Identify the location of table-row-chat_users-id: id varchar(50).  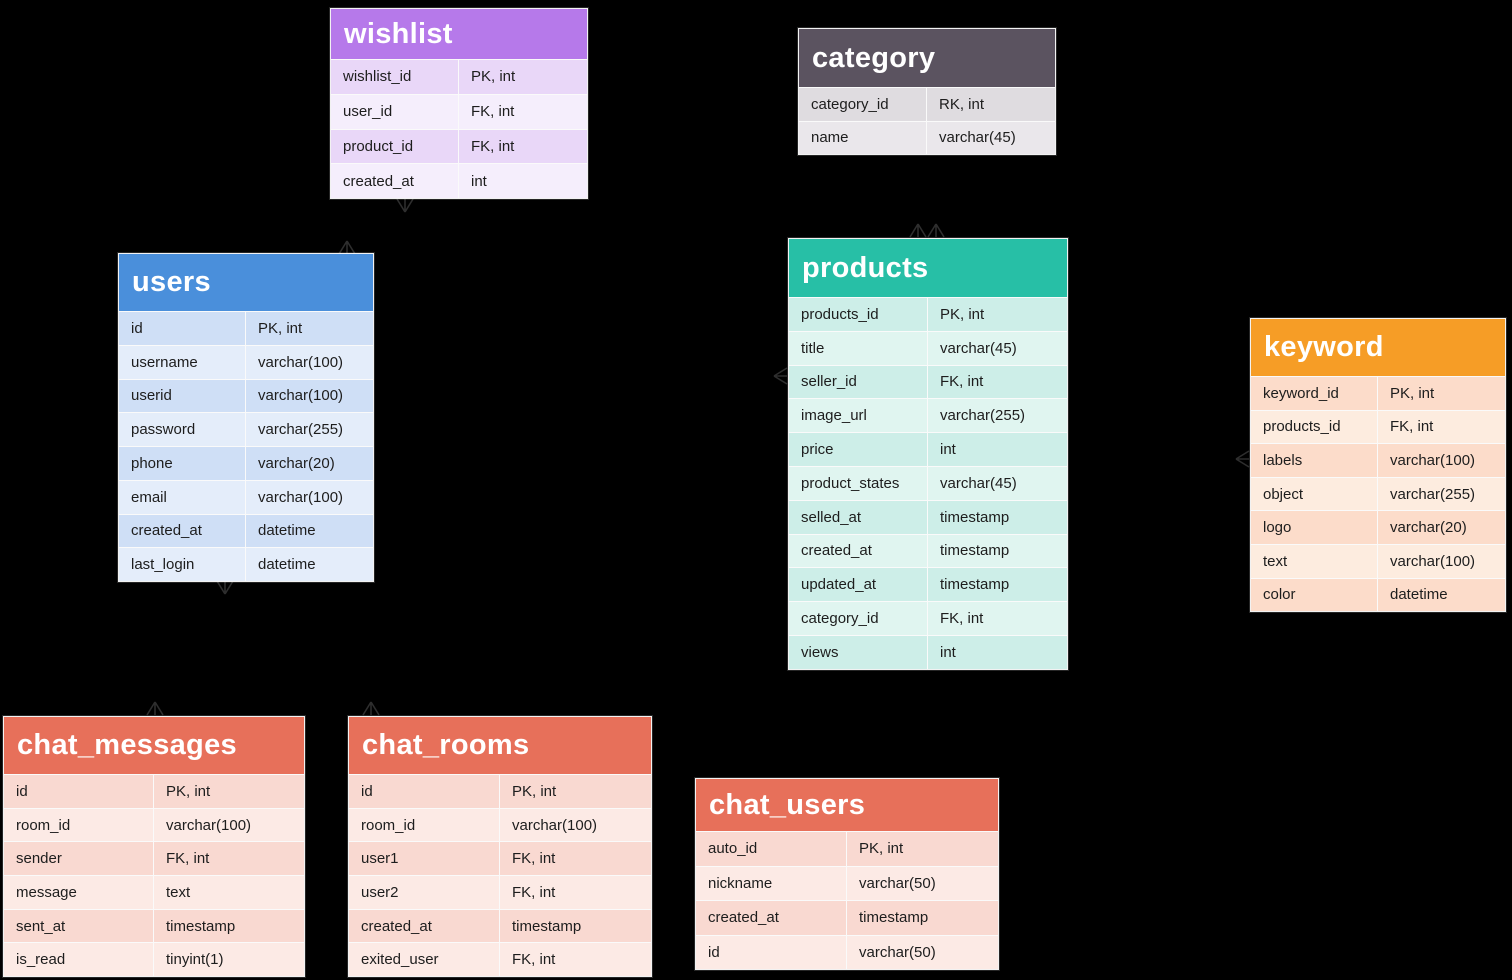
(847, 951).